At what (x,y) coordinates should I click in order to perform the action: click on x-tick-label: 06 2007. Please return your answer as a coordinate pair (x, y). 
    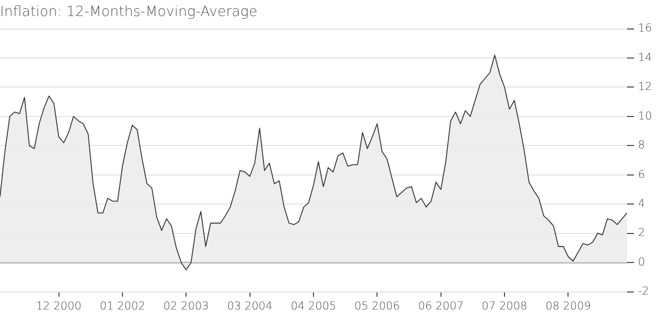
    Looking at the image, I should click on (441, 305).